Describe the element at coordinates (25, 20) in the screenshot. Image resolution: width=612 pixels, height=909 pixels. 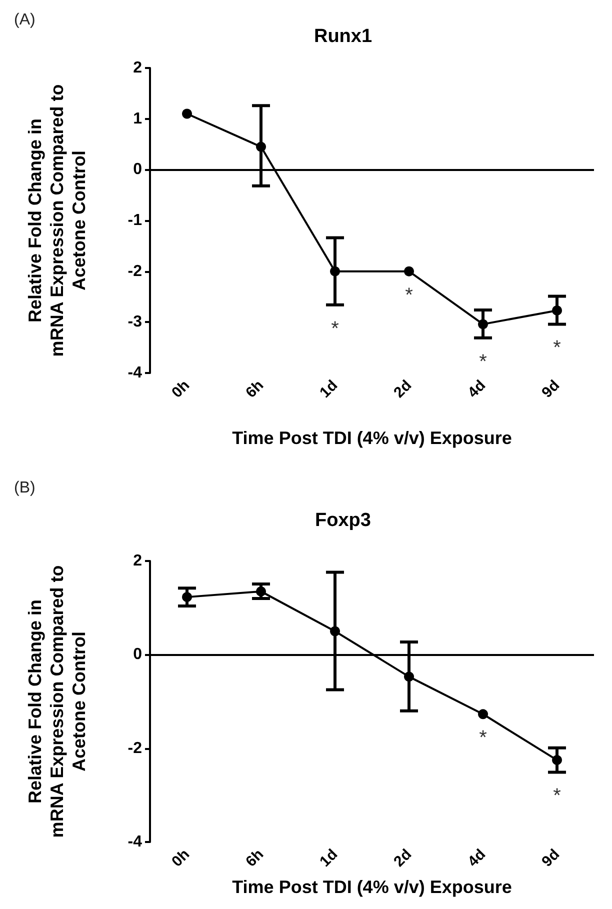
I see `text: (A)` at that location.